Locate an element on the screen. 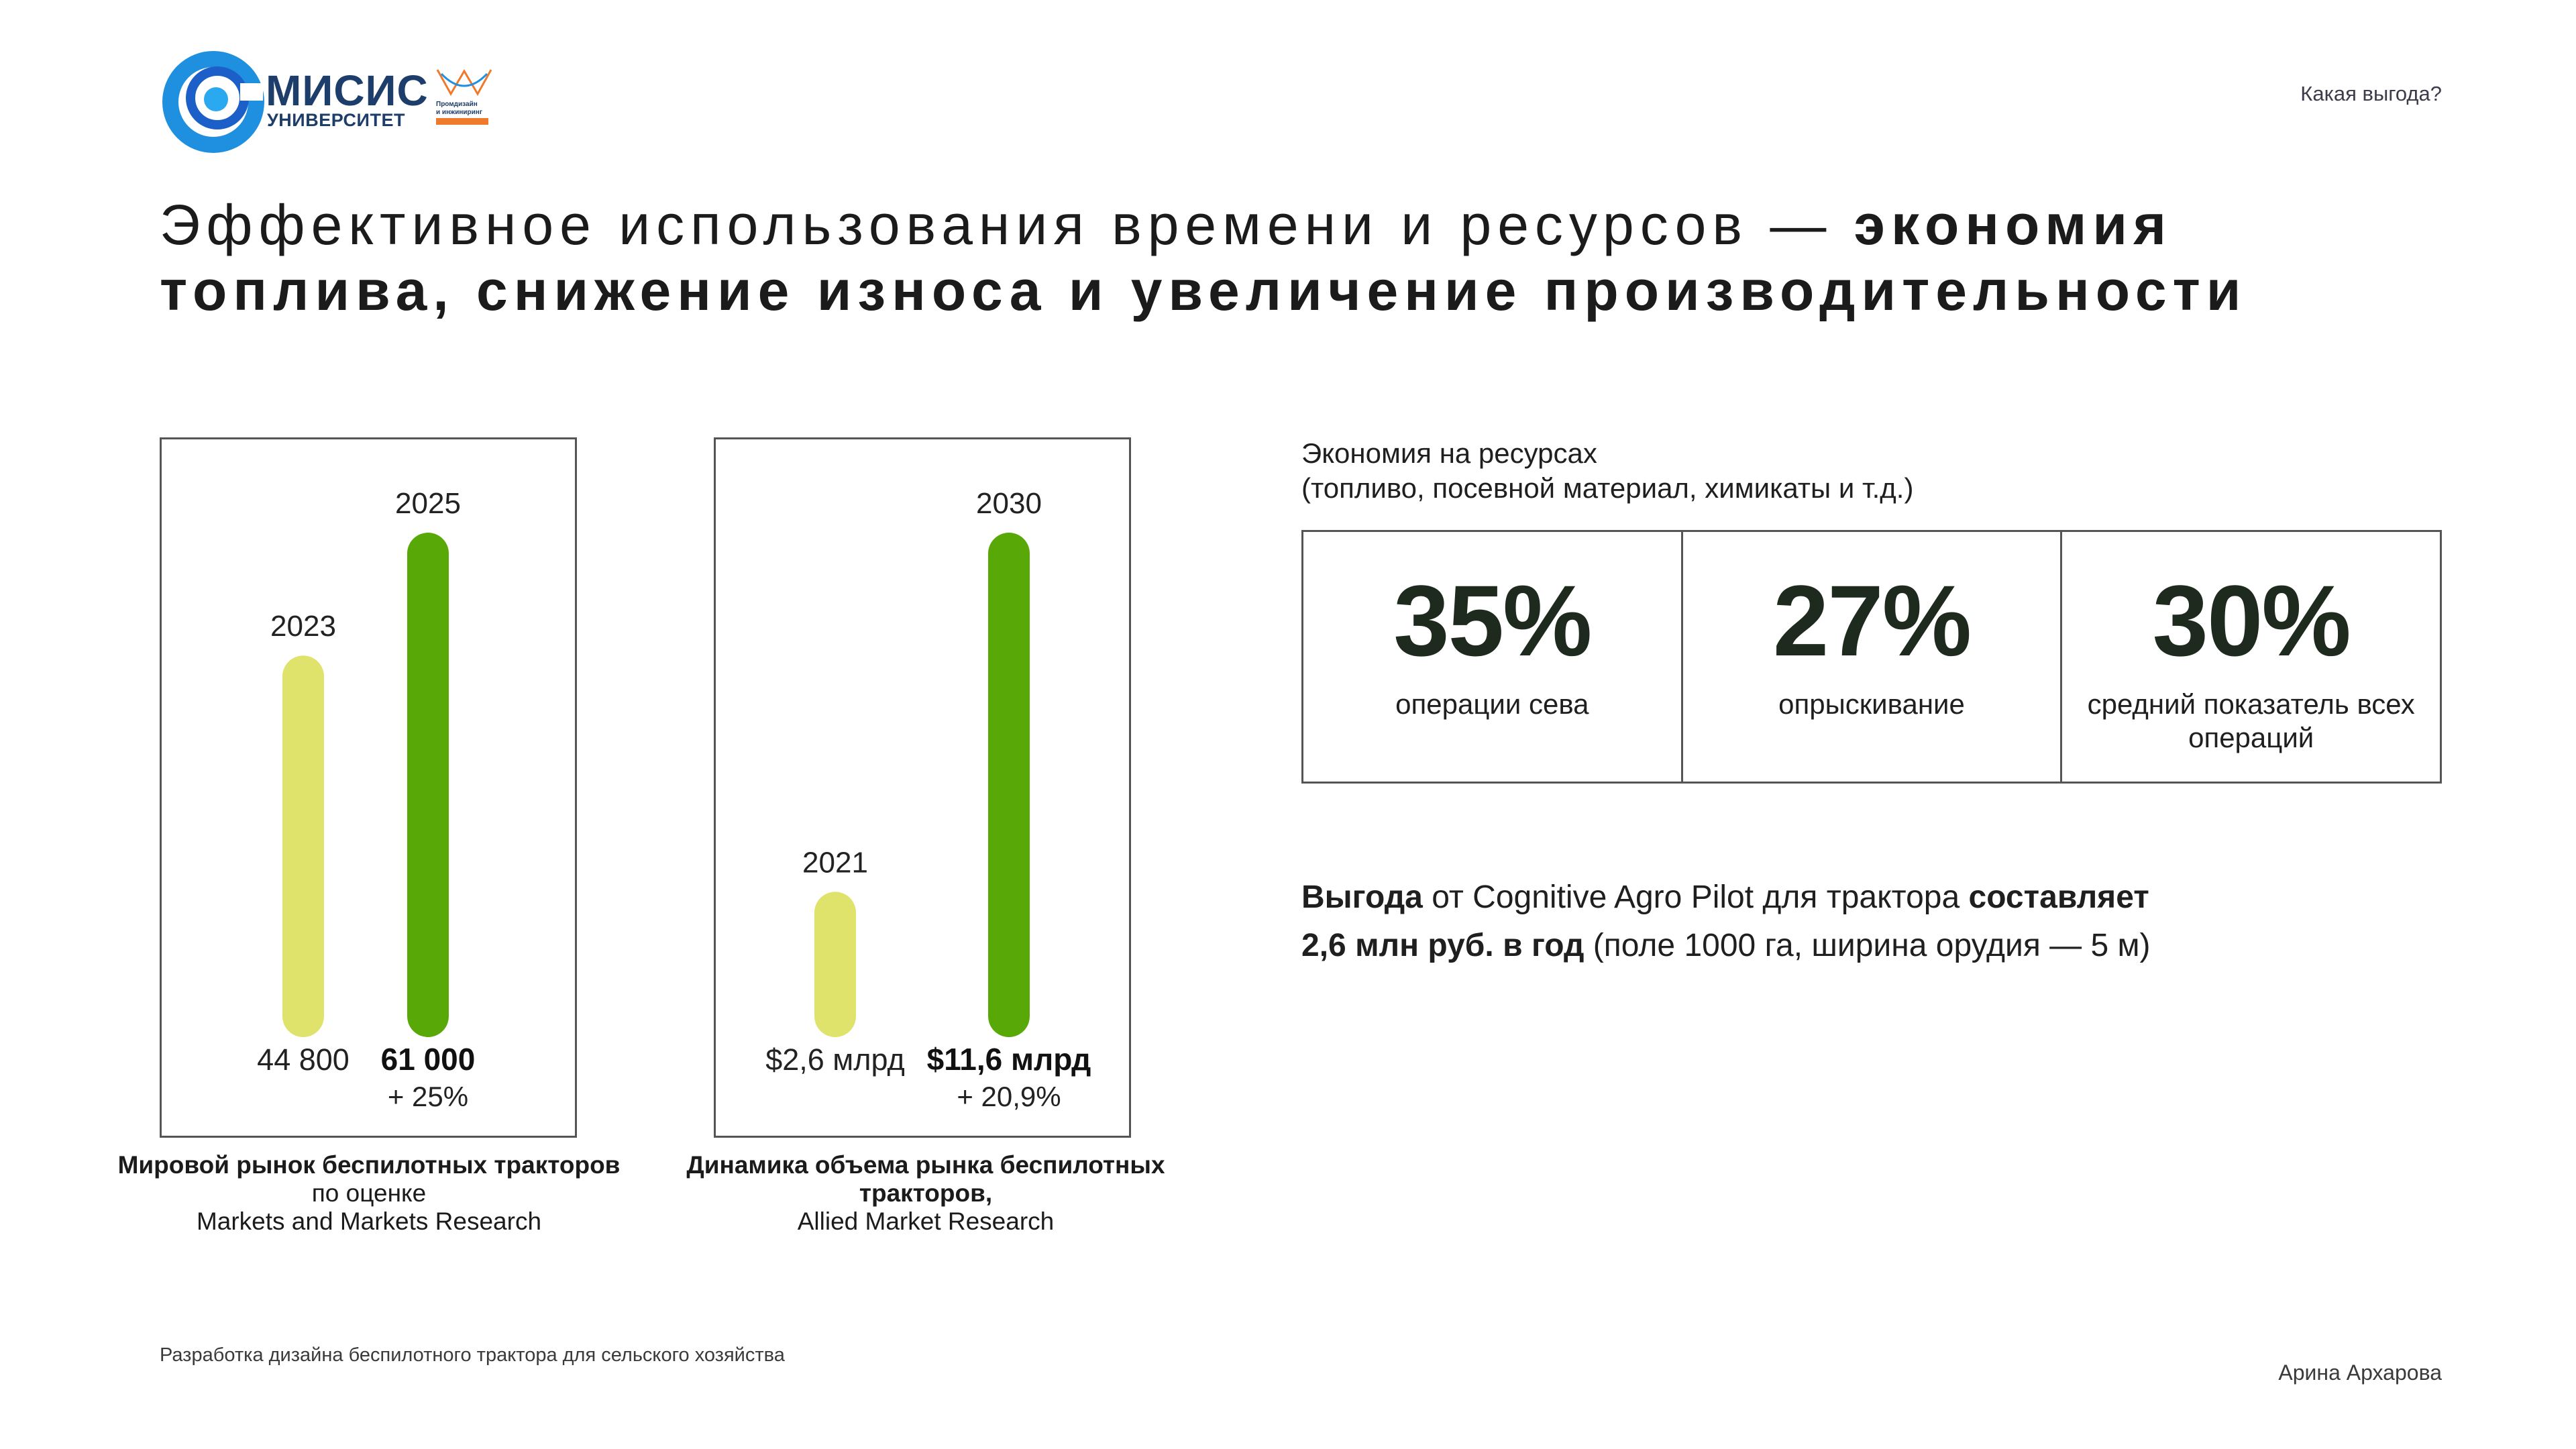  misis-logo-icon is located at coordinates (213, 102).